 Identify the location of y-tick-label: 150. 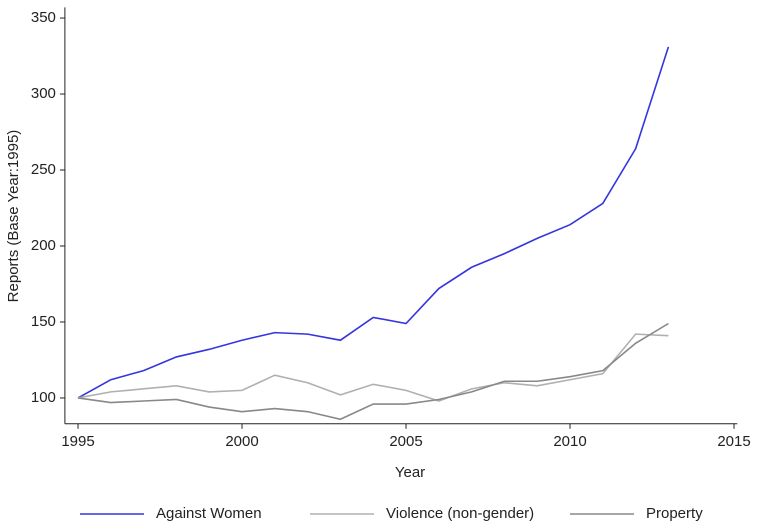
(43, 321).